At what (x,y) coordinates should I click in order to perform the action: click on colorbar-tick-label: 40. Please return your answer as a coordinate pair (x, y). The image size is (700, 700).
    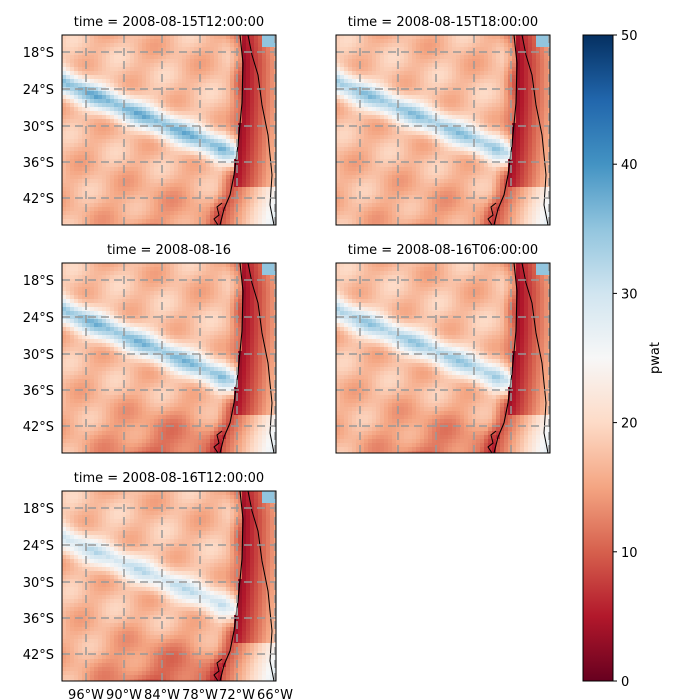
    Looking at the image, I should click on (629, 165).